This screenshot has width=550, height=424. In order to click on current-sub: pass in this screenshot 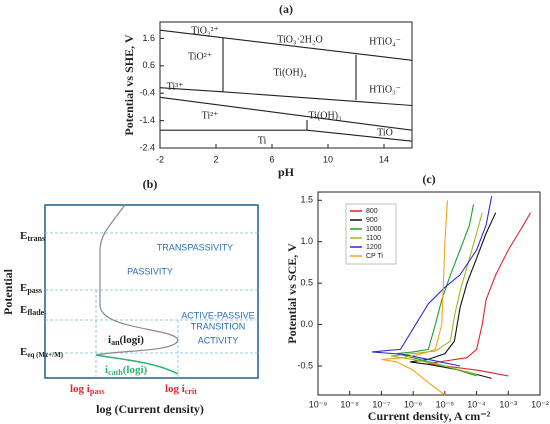, I will do `click(97, 391)`.